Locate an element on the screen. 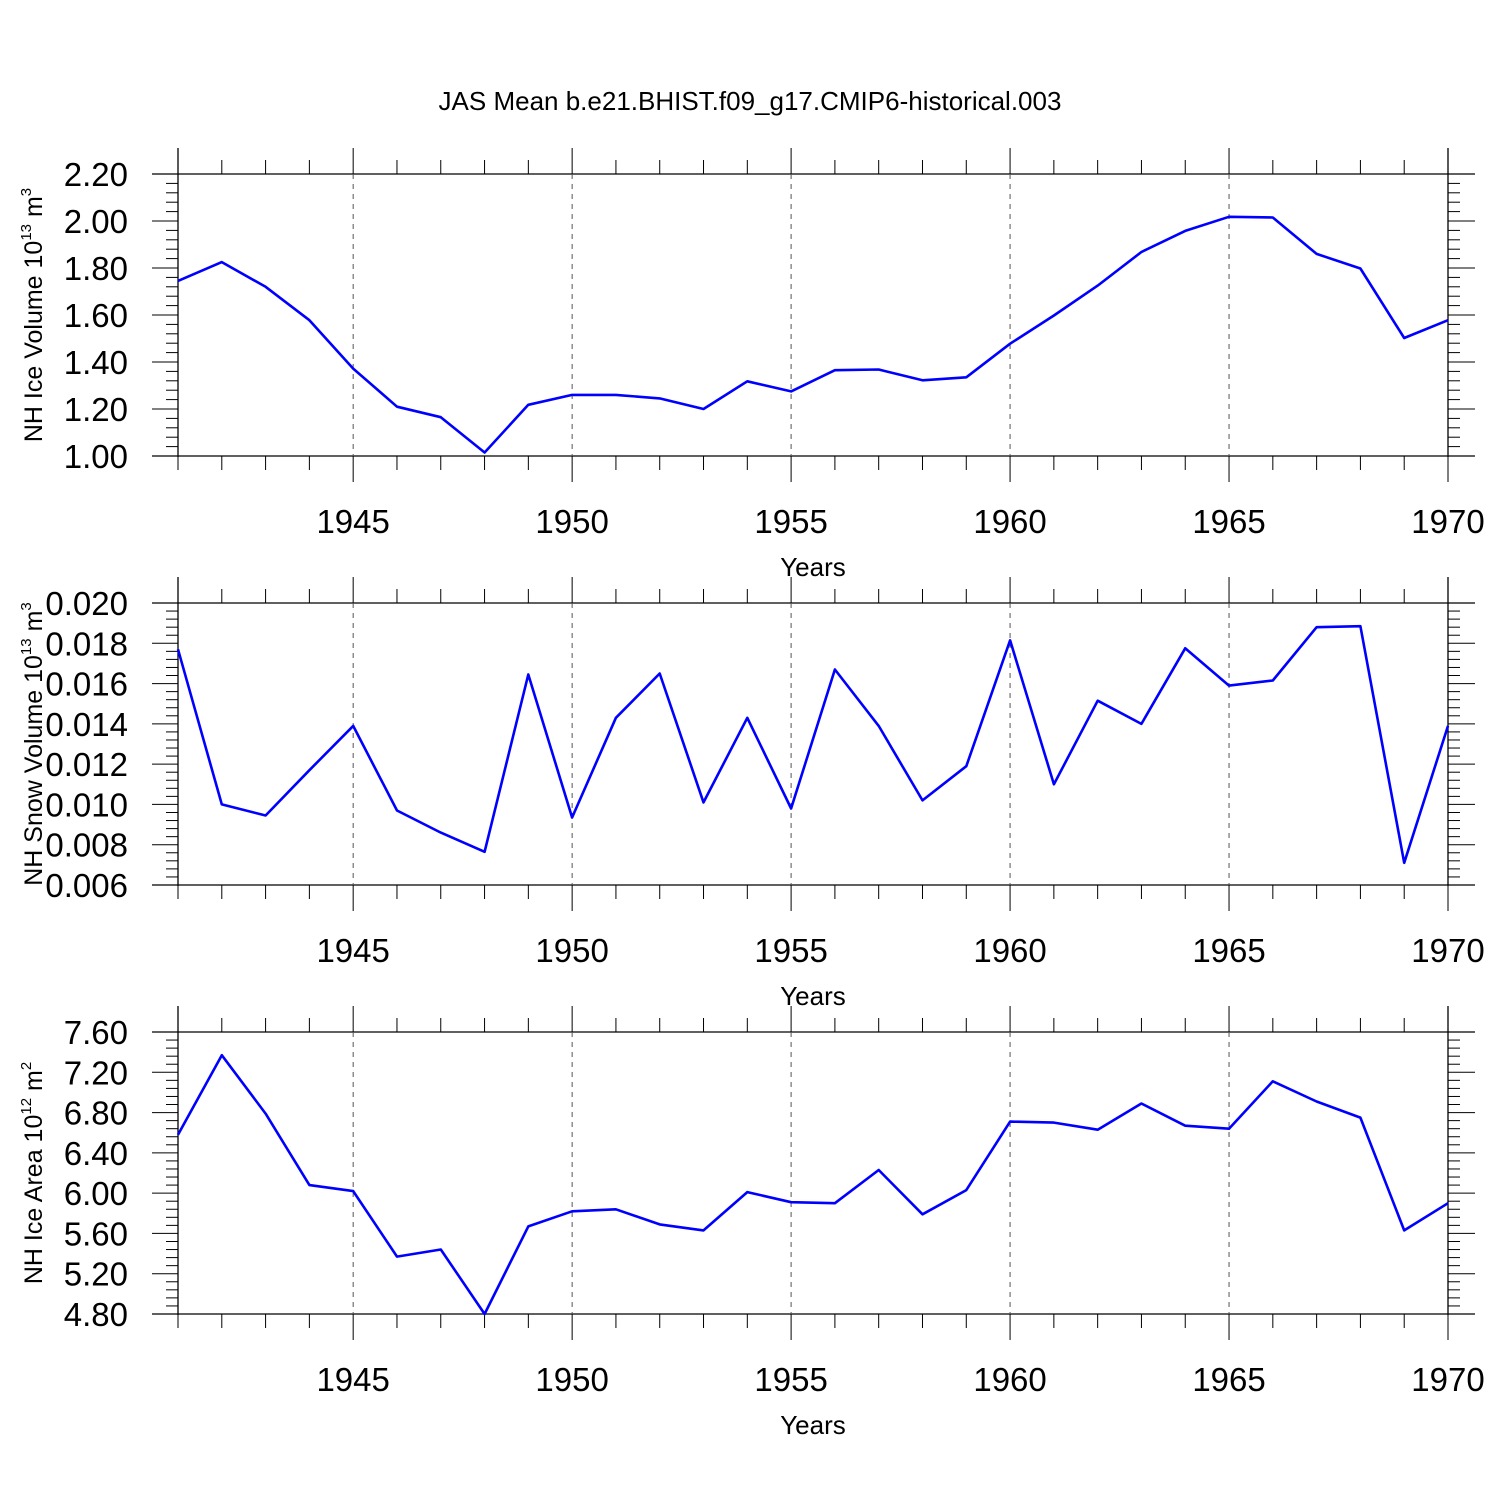 The image size is (1500, 1500). y-tick-label: 0.012 is located at coordinates (86, 764).